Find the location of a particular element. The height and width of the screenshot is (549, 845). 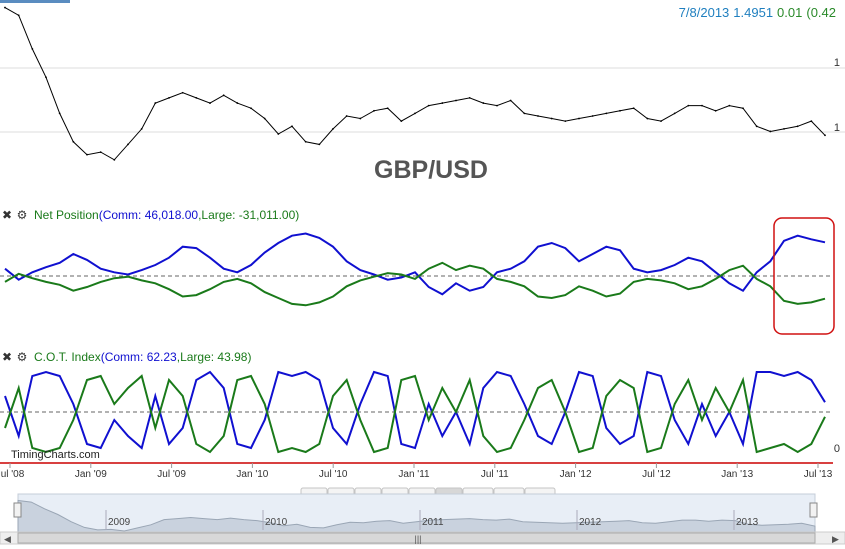

cot-index-legend: C.O.T. Index(Comm: 62.23,Large: 43.98) is located at coordinates (142, 357).